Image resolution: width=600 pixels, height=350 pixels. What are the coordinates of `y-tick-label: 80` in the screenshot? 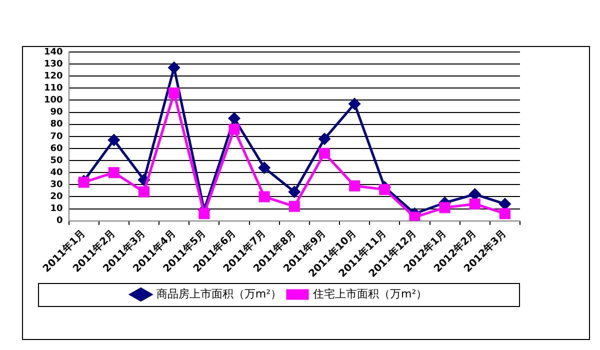 It's located at (56, 125).